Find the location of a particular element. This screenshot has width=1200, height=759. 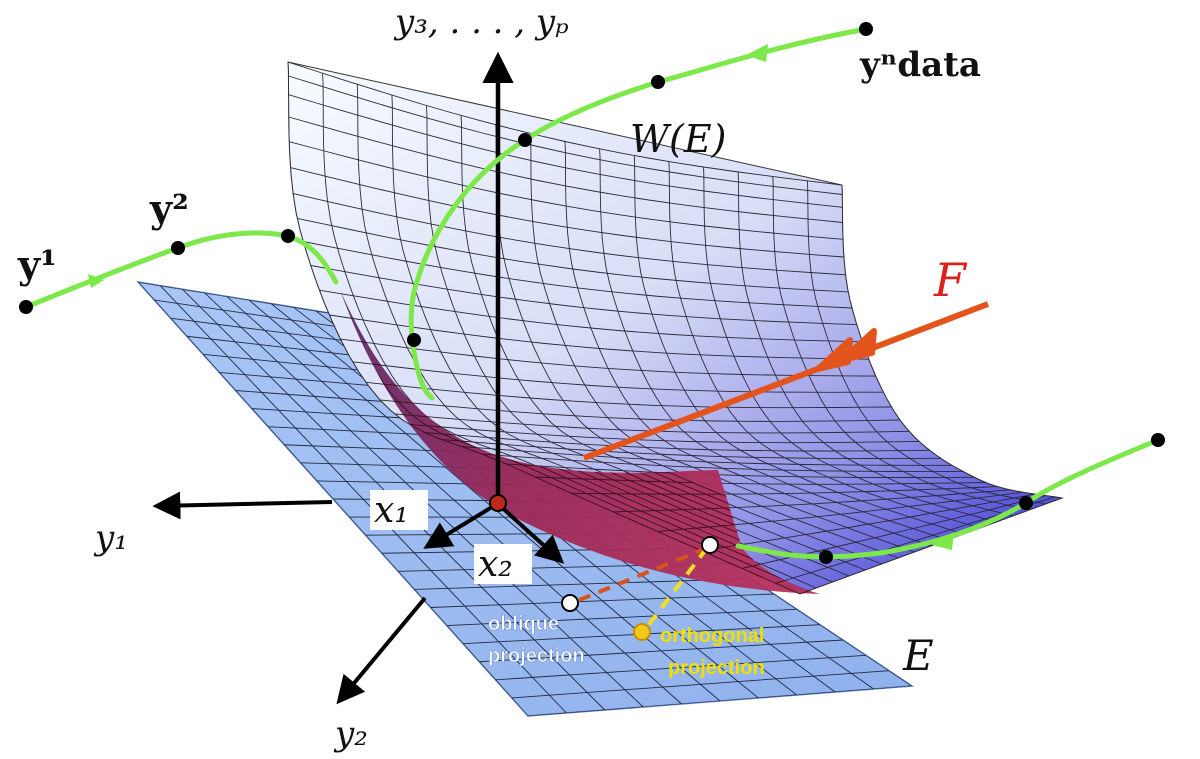

axis-y1-arrow is located at coordinates (245, 504).